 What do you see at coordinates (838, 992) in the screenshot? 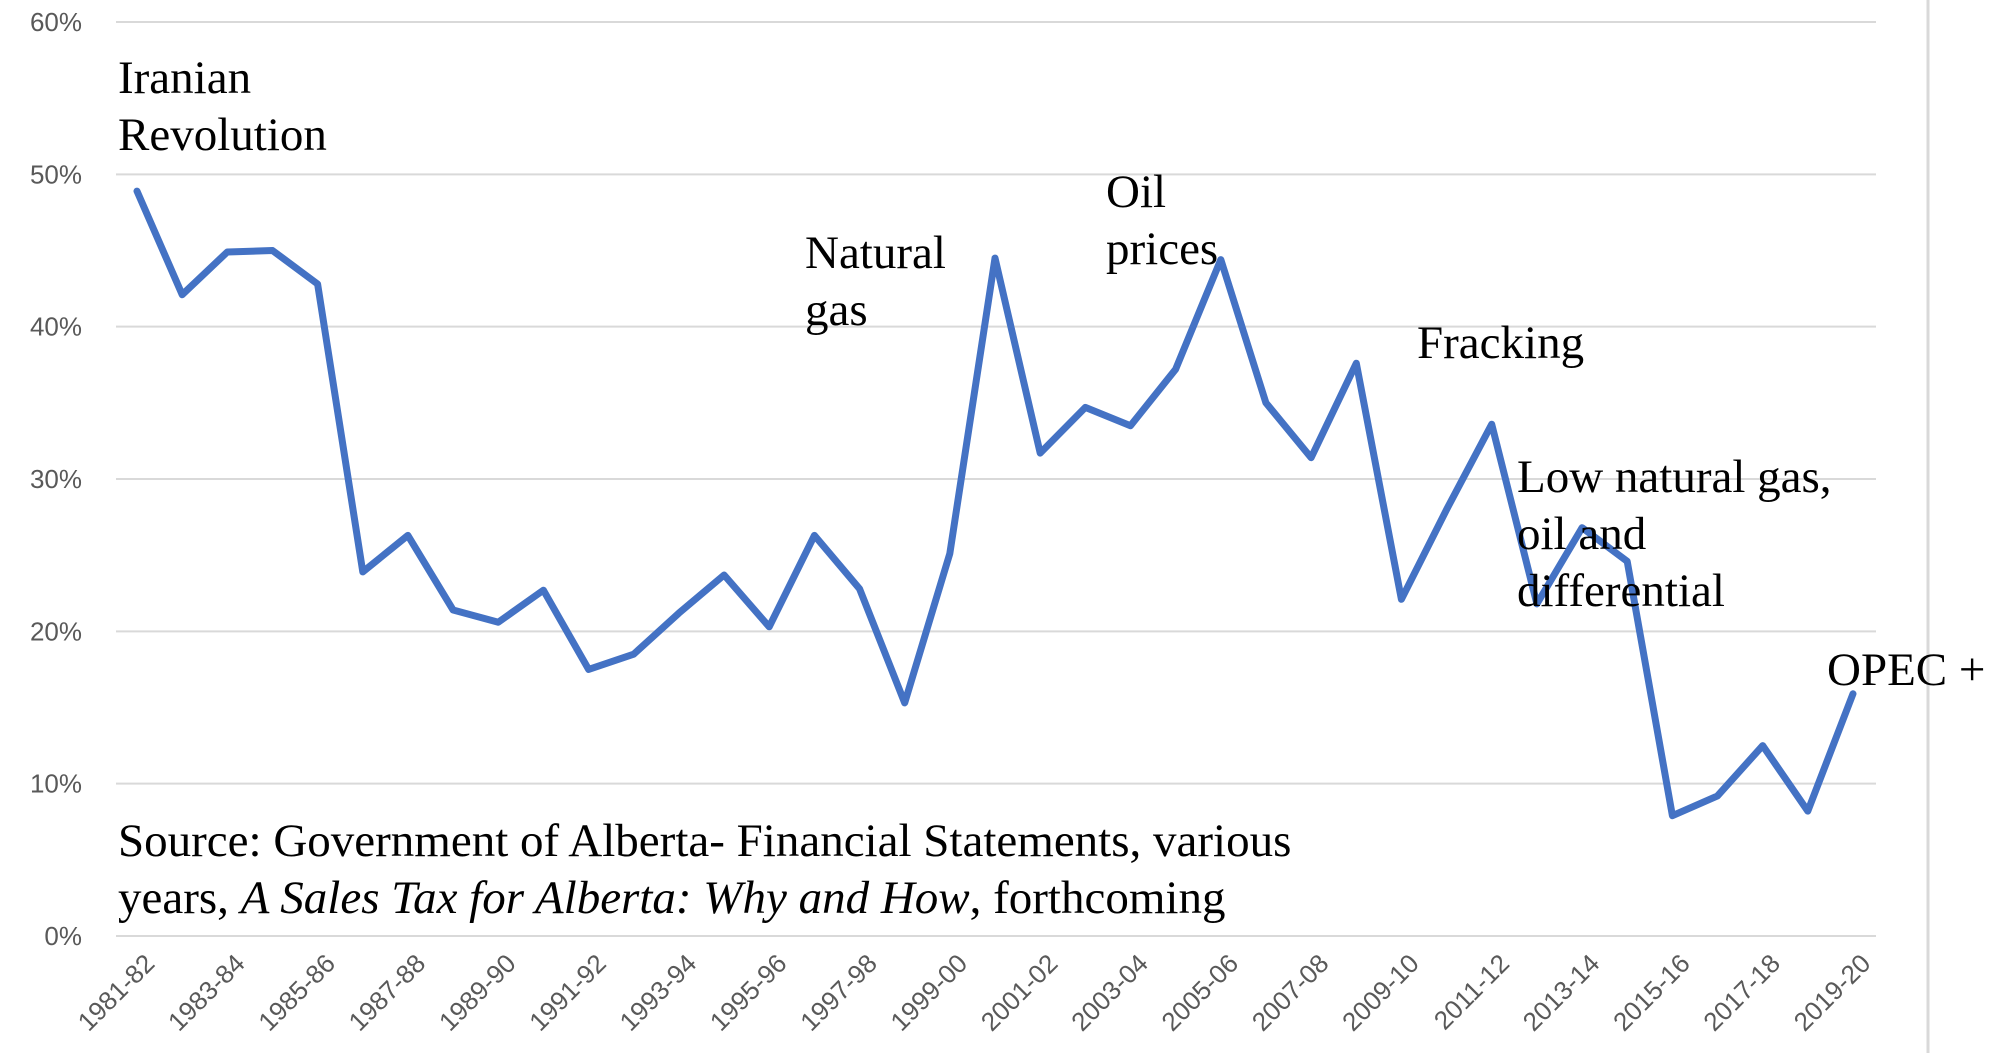
I see `x-tick-label: 1997-98` at bounding box center [838, 992].